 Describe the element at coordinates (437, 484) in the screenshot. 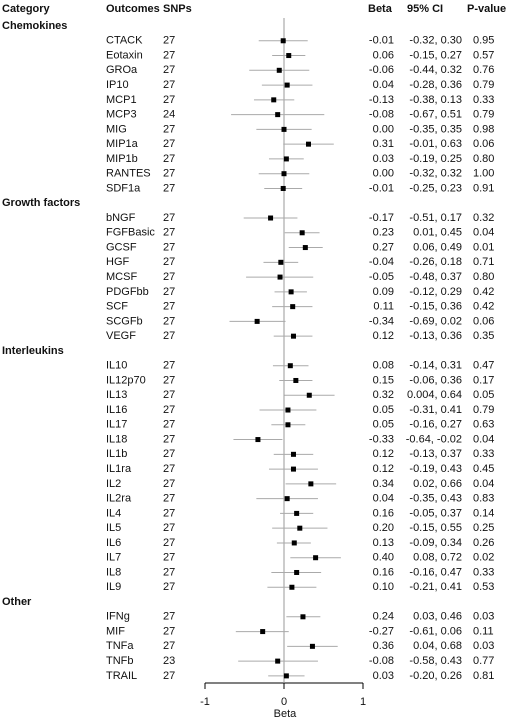

I see `ci-label: 0.02, 0.66` at that location.